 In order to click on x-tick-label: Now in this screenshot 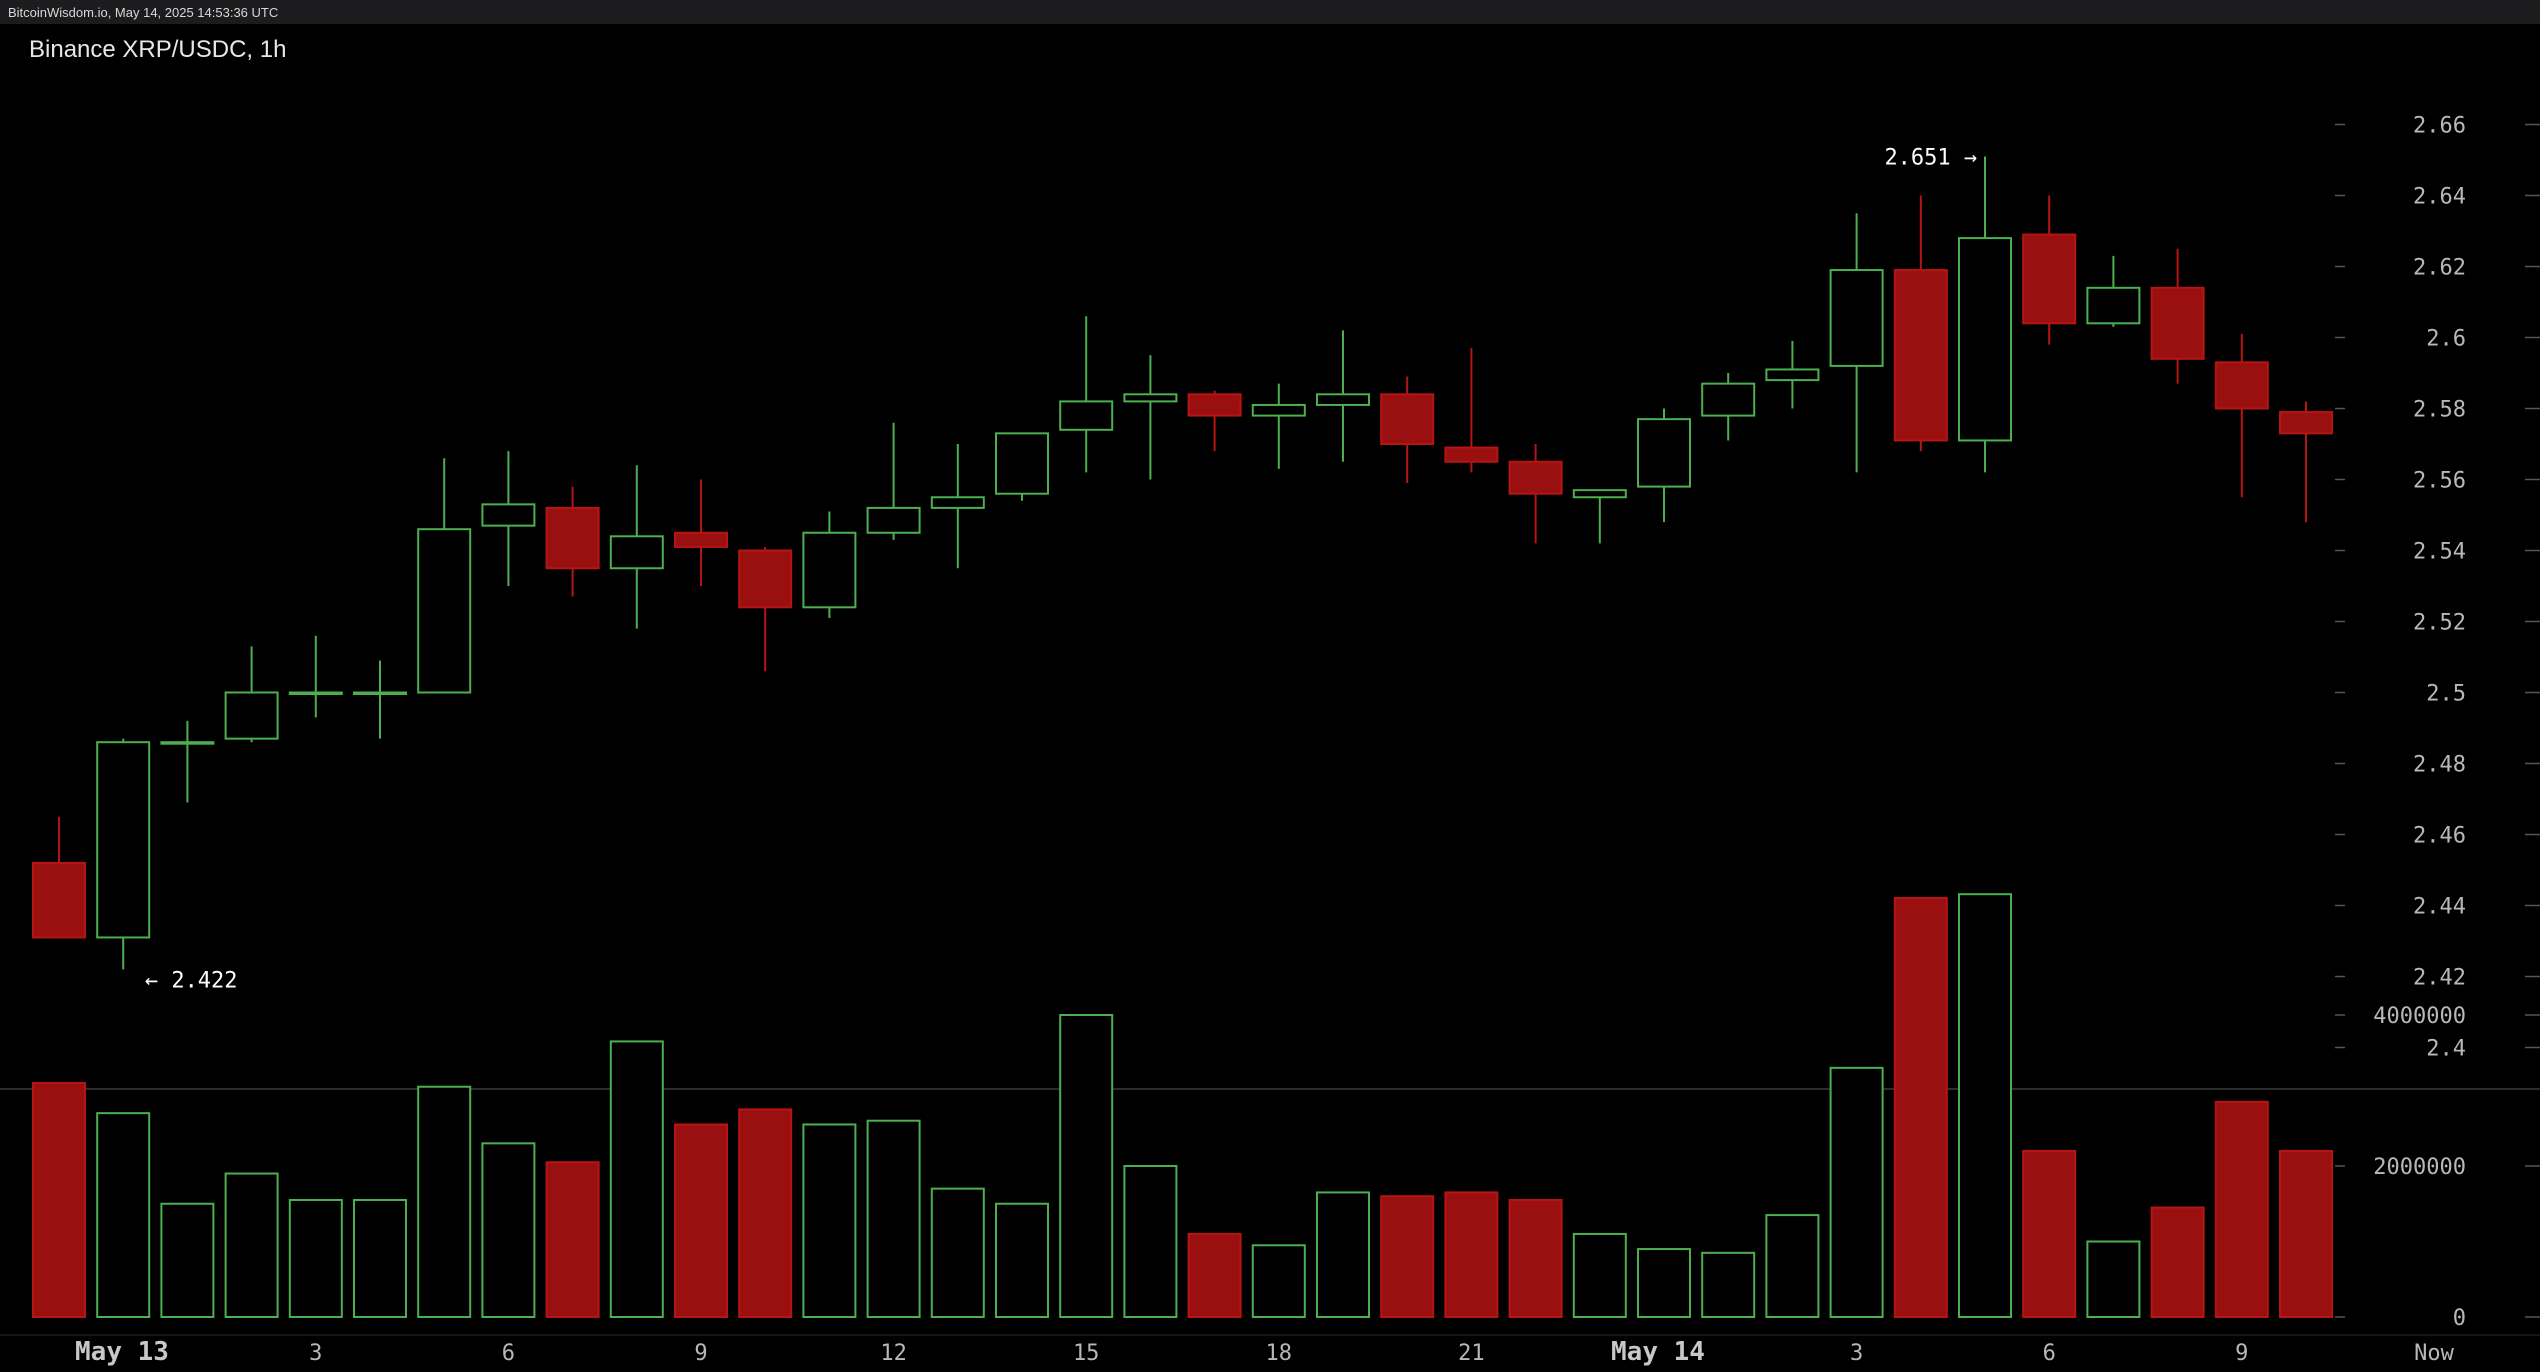, I will do `click(2434, 1353)`.